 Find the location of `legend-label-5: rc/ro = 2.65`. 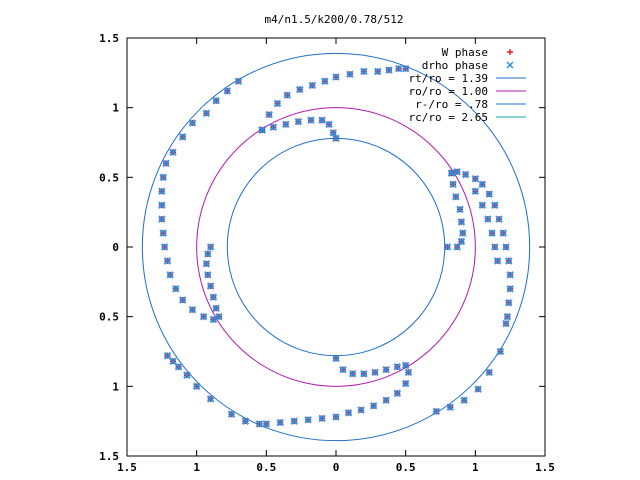

legend-label-5: rc/ro = 2.65 is located at coordinates (448, 117).